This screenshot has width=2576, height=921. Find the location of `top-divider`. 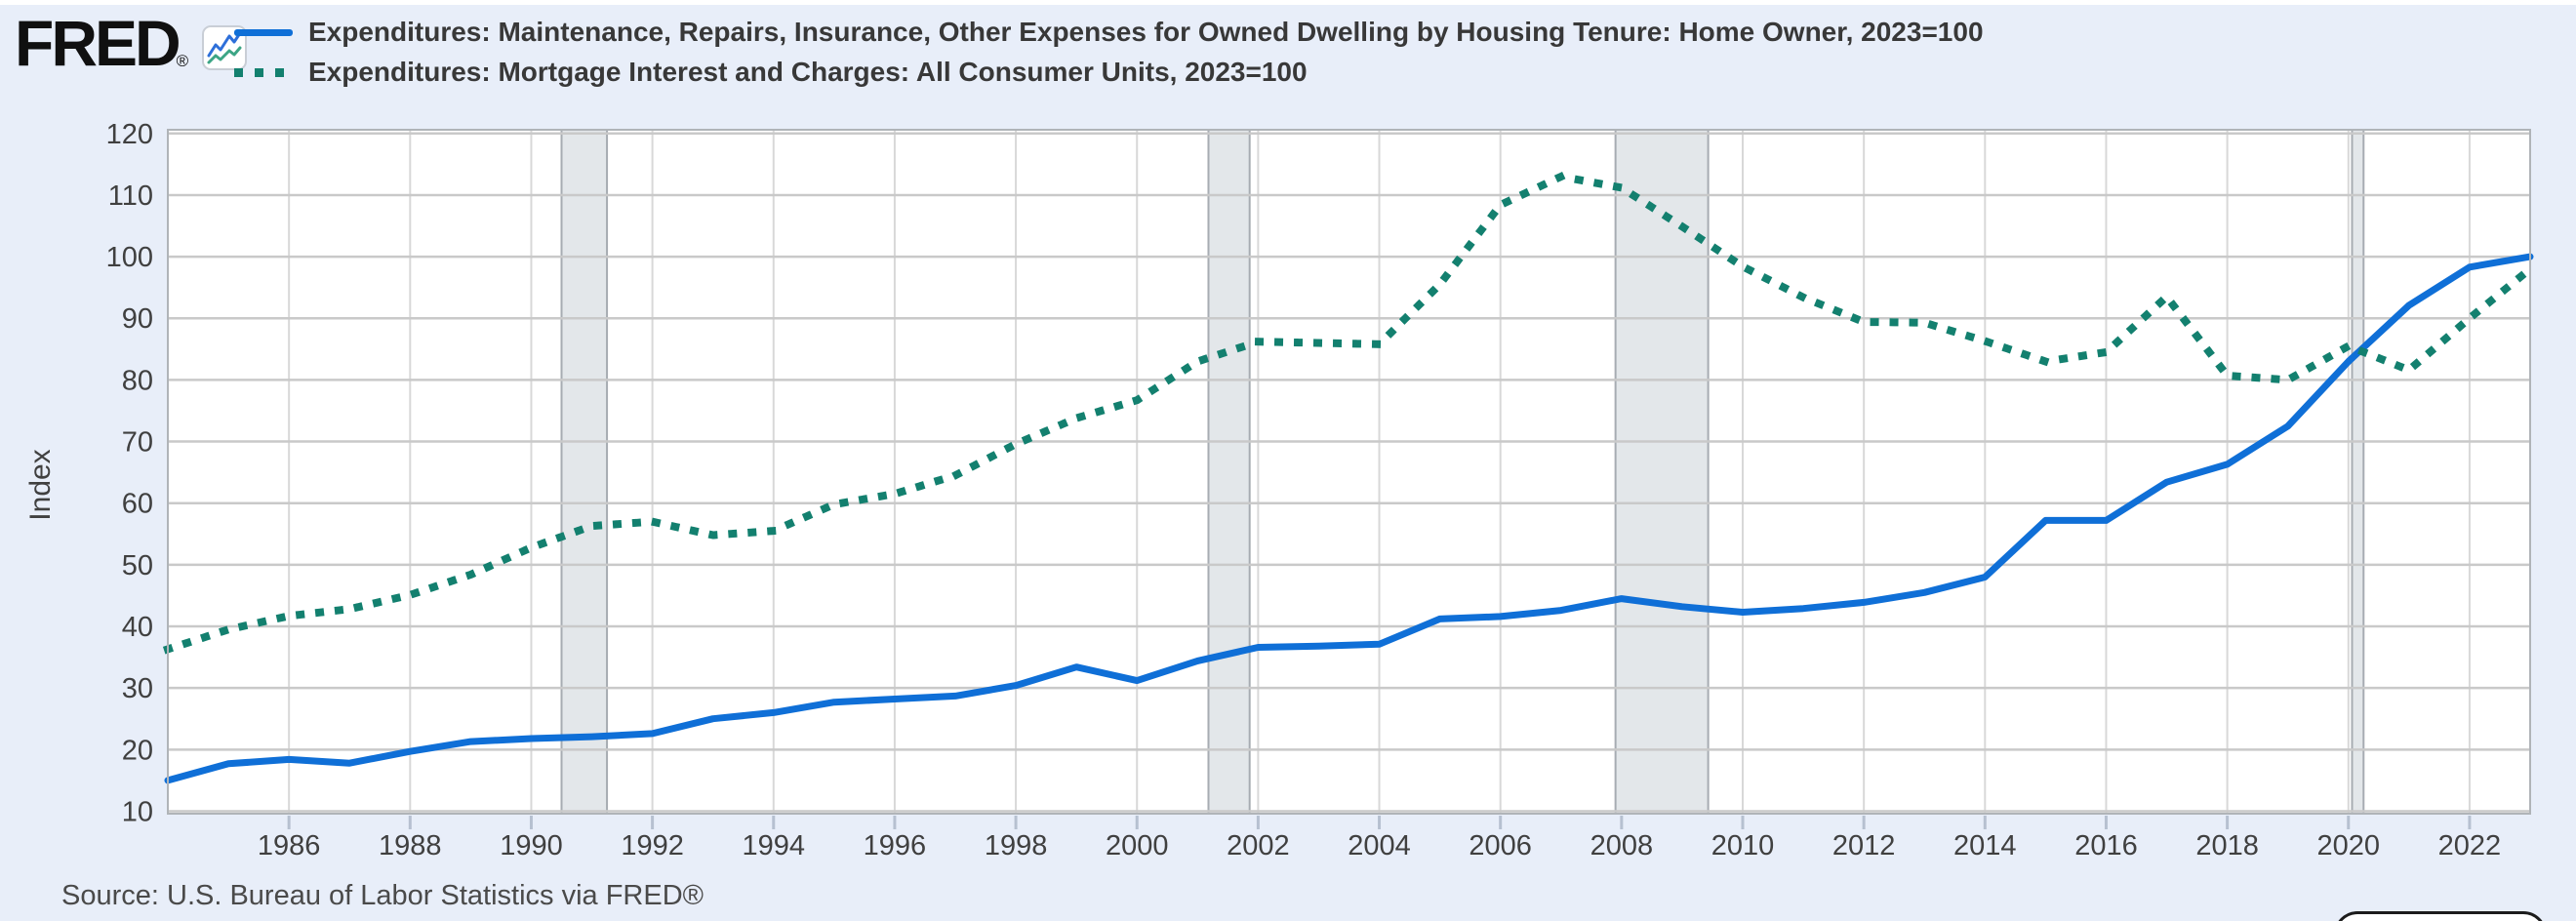

top-divider is located at coordinates (1288, 3).